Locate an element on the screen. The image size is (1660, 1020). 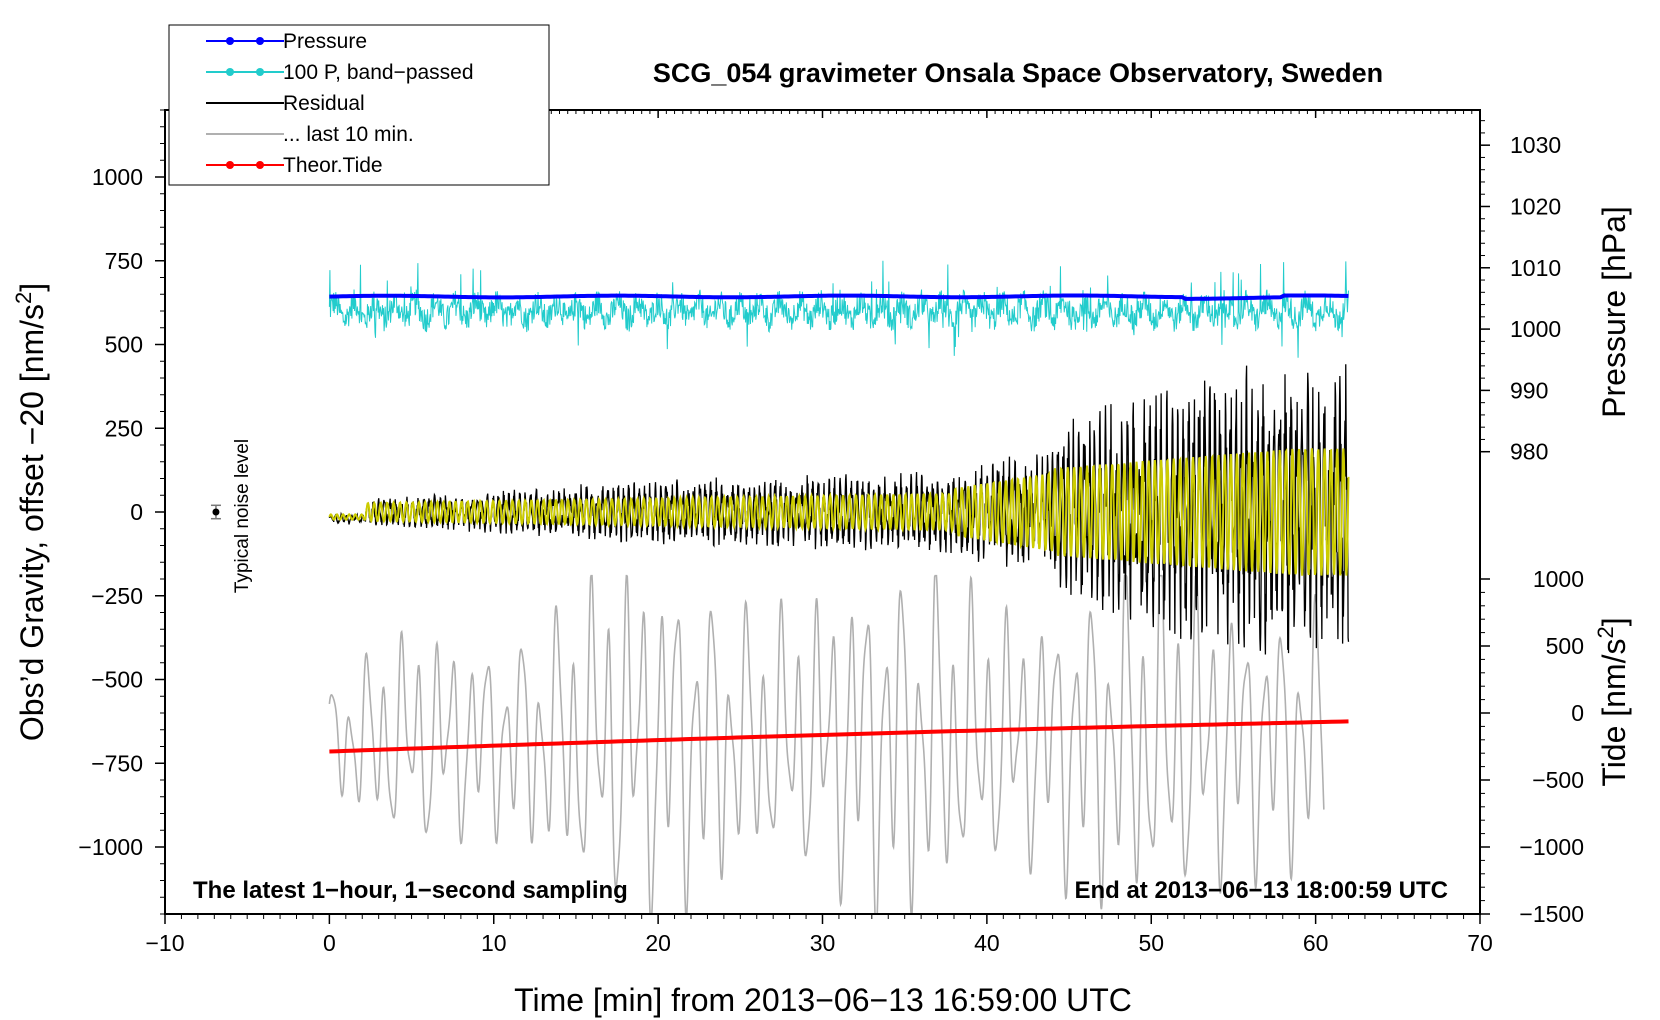
tide-tick-label: 1000 is located at coordinates (1558, 579).